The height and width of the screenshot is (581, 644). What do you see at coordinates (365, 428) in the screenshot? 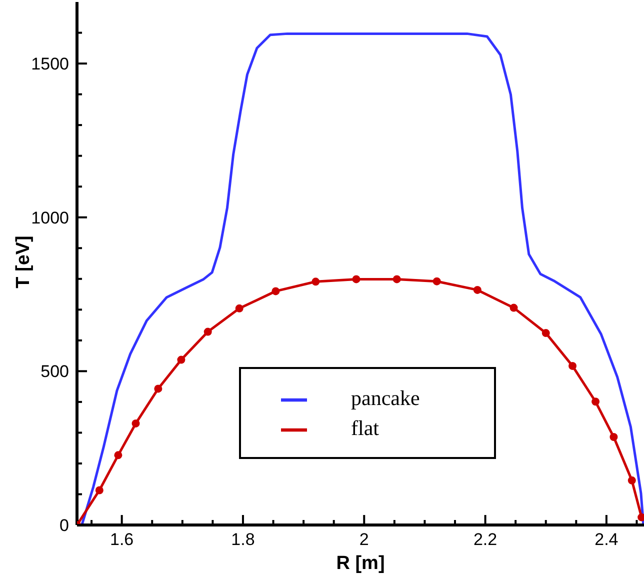
I see `legend-label: flat` at bounding box center [365, 428].